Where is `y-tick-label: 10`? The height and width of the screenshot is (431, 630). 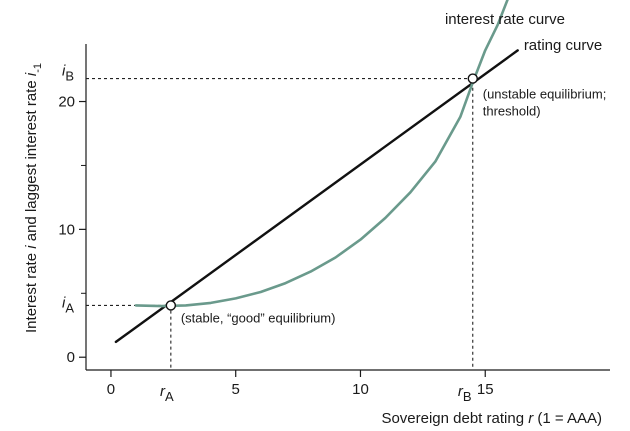
y-tick-label: 10 is located at coordinates (66, 229).